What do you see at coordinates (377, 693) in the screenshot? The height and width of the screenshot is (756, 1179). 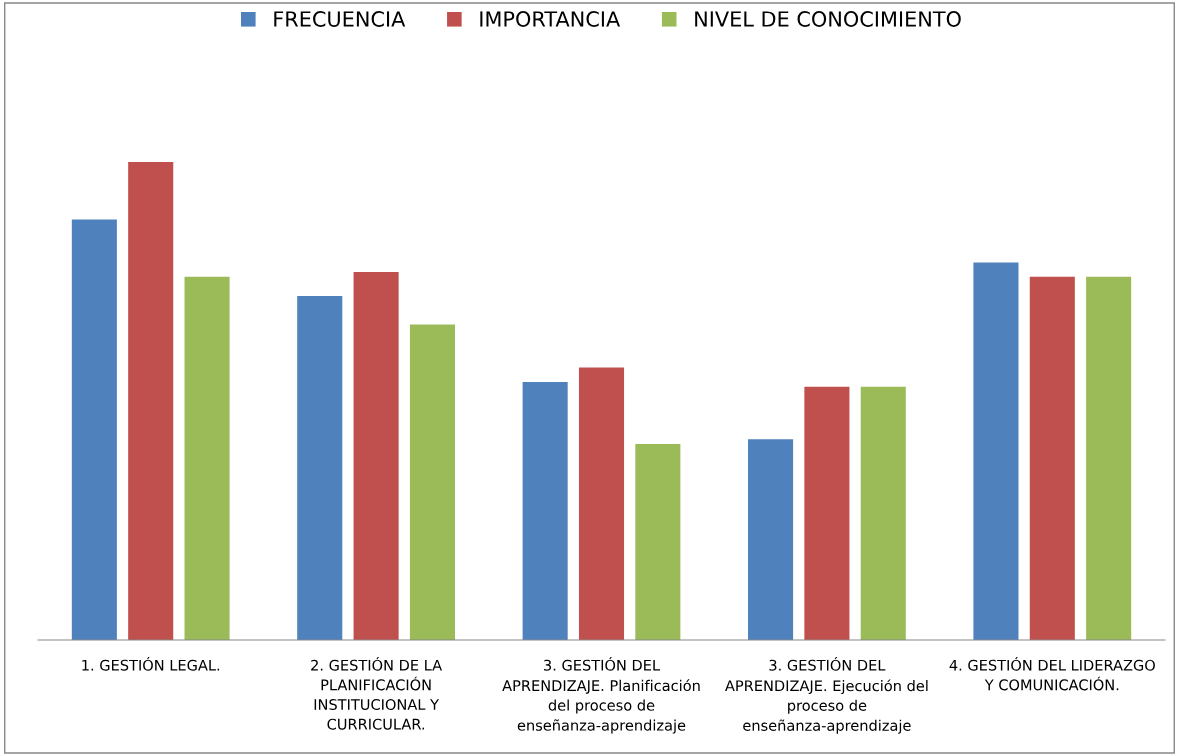 I see `x-tick-label: 2. GESTIÓN DE LA PLANIFICACIÓN INSTITUCIONAL Y CURRICULAR.` at bounding box center [377, 693].